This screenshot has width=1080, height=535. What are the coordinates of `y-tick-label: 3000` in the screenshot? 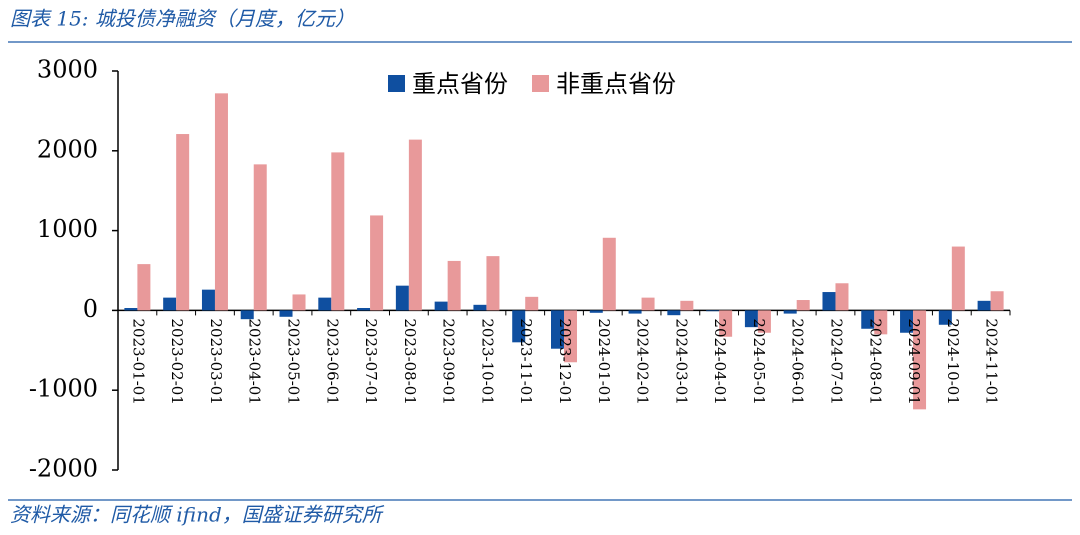 It's located at (67, 70).